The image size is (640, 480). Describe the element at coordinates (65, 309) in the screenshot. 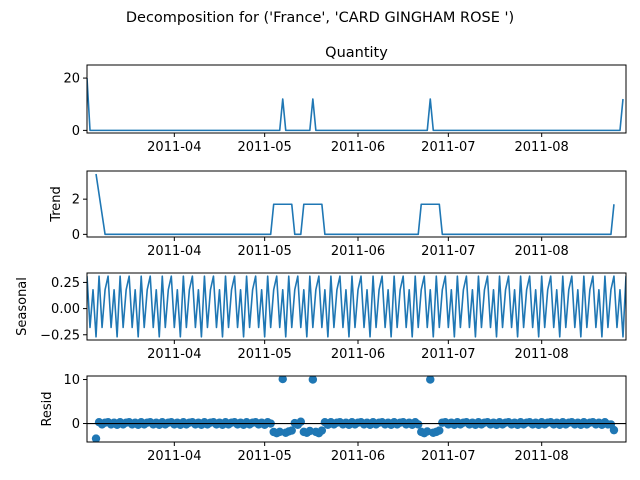

I see `ytick-label: 0.00` at that location.